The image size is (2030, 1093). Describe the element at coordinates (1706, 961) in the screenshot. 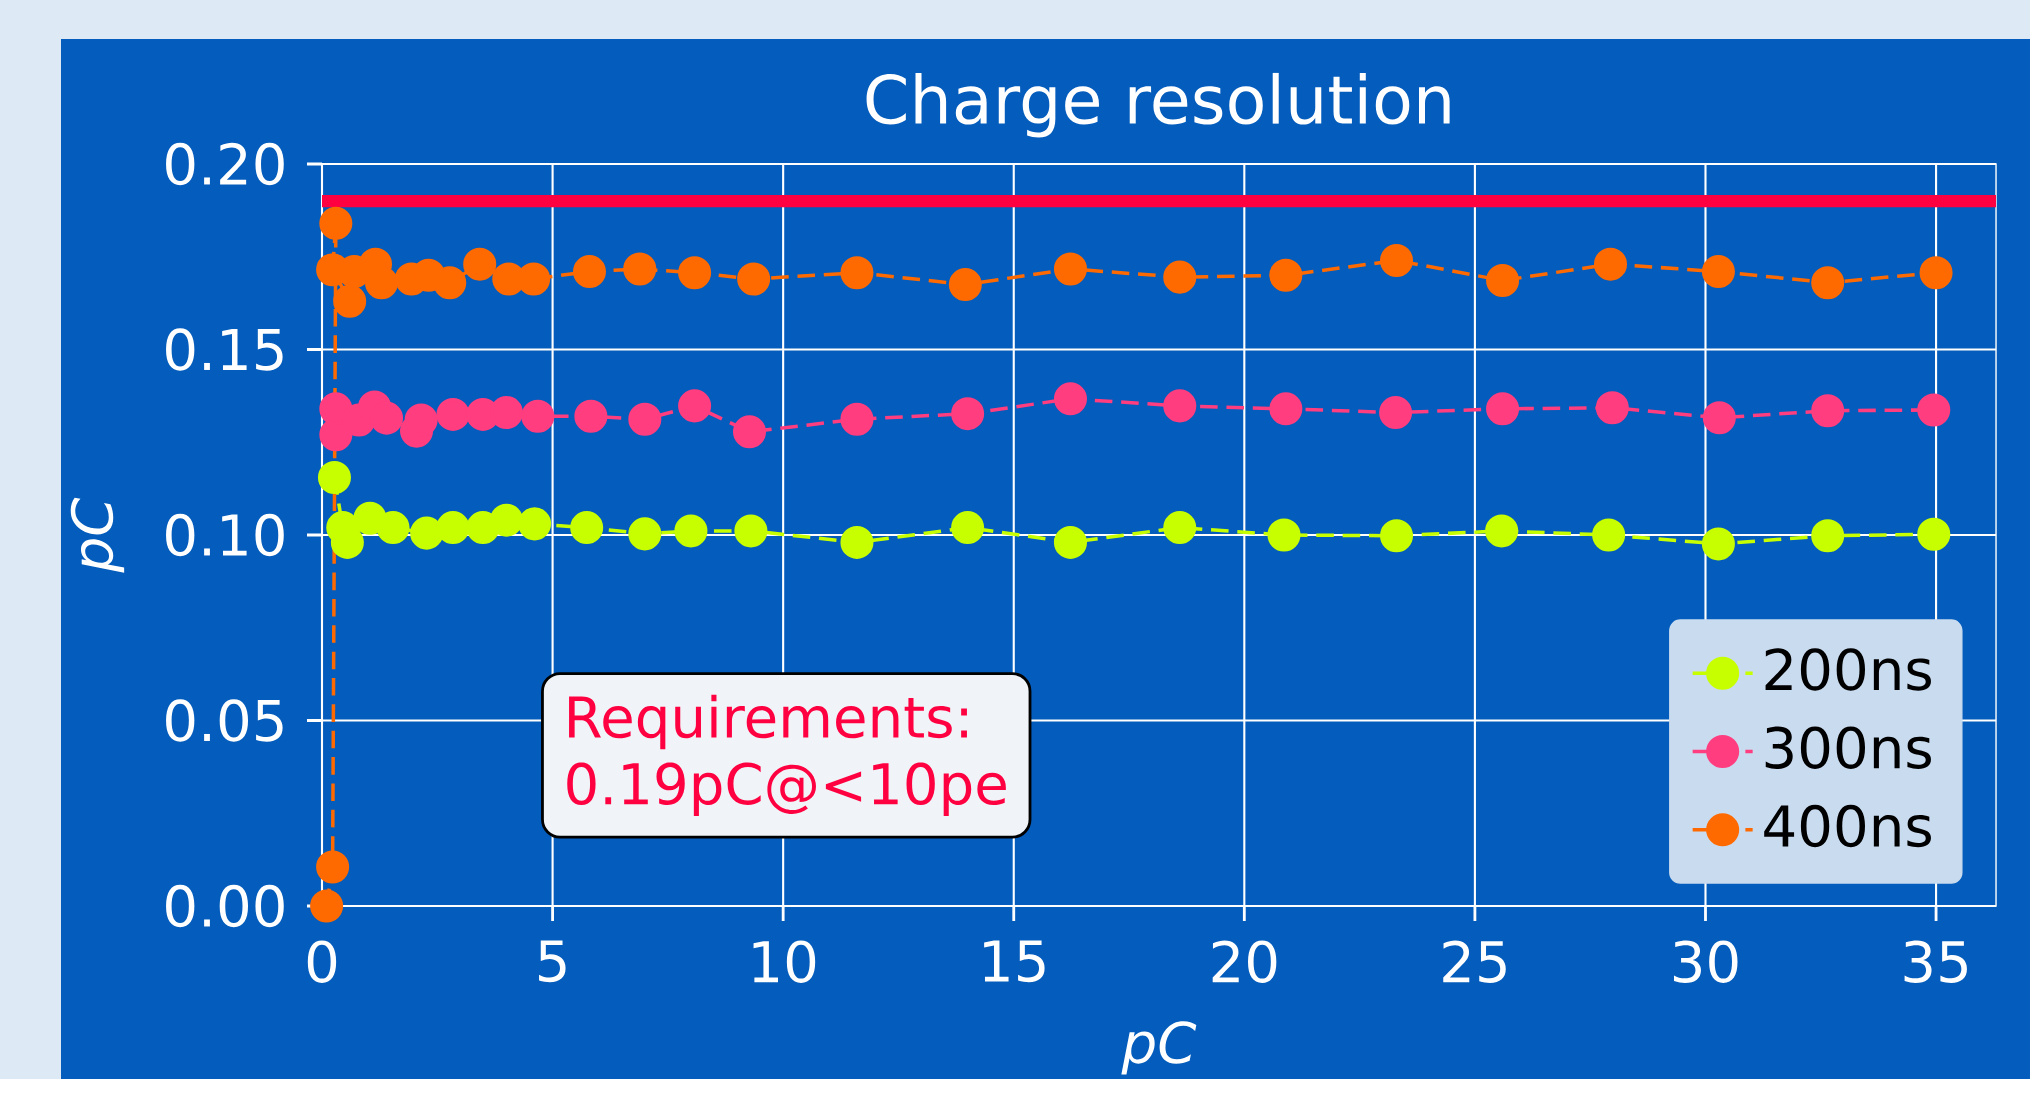

I see `x-tick-label: 30` at that location.